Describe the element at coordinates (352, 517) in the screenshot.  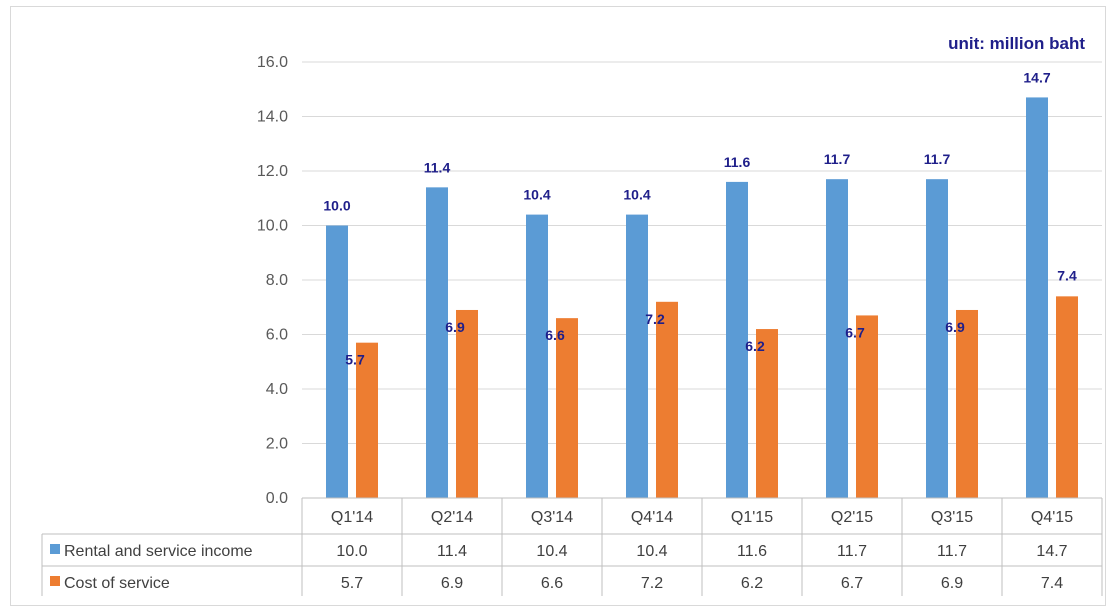
I see `x-category-label: Q1'14` at that location.